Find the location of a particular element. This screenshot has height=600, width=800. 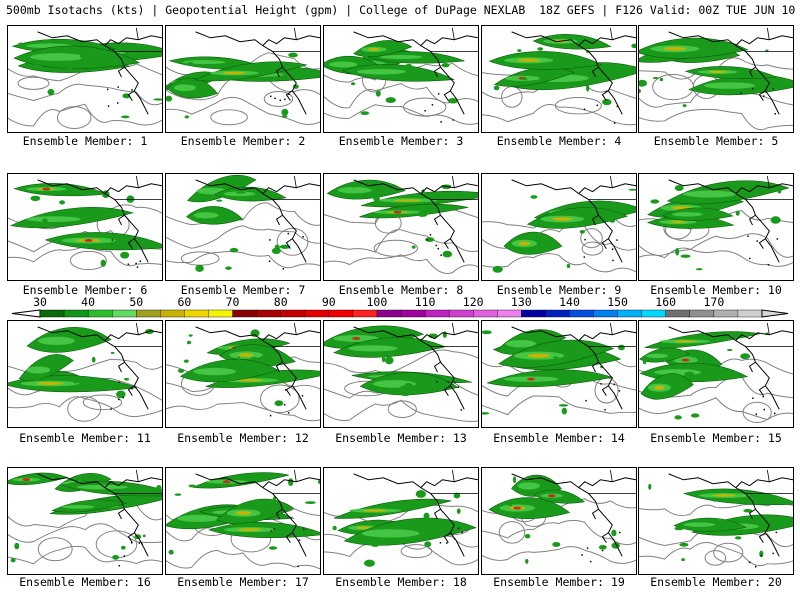

colorbar-tick-label: 30 is located at coordinates (40, 302).